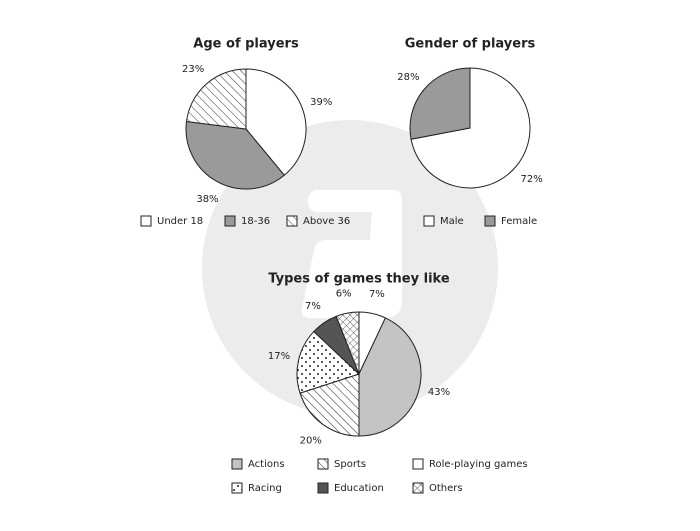 Image resolution: width=700 pixels, height=531 pixels. I want to click on chart-title: Types of games they like, so click(358, 279).